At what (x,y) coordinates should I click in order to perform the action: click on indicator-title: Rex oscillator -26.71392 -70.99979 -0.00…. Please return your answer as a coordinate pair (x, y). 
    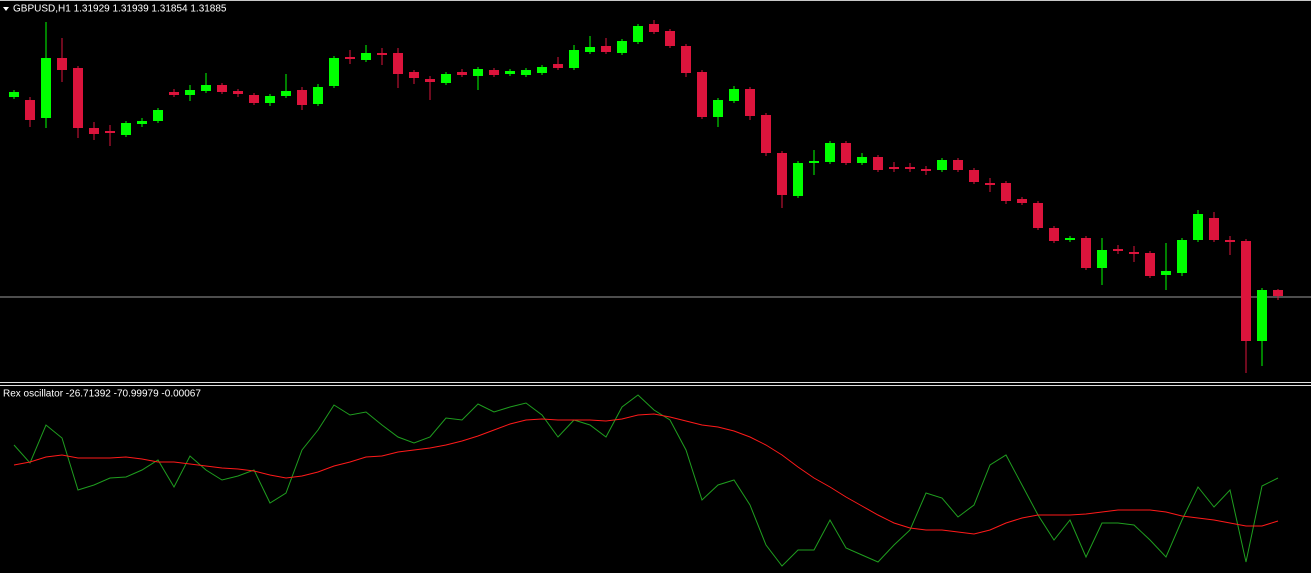
    Looking at the image, I should click on (102, 394).